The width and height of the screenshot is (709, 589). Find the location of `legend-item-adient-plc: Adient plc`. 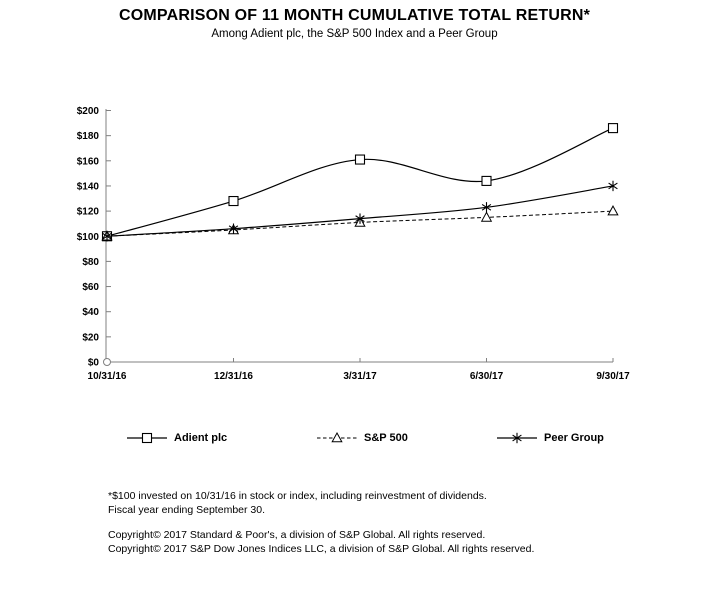

legend-item-adient-plc: Adient plc is located at coordinates (177, 438).